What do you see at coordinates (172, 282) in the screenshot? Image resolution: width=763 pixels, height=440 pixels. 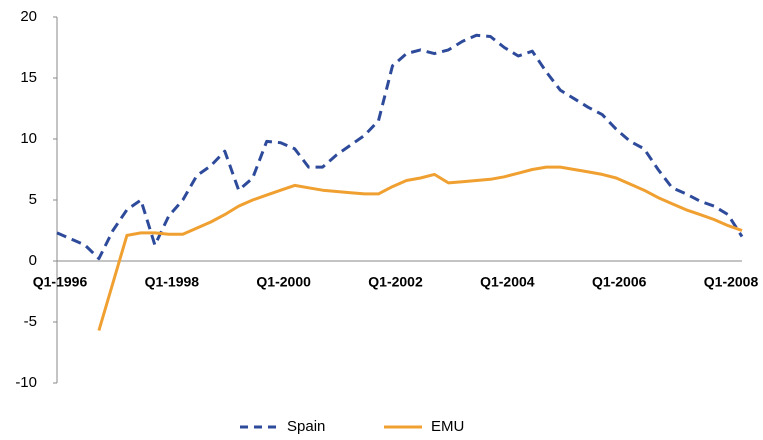 I see `x-tick-label: Q1-1998` at bounding box center [172, 282].